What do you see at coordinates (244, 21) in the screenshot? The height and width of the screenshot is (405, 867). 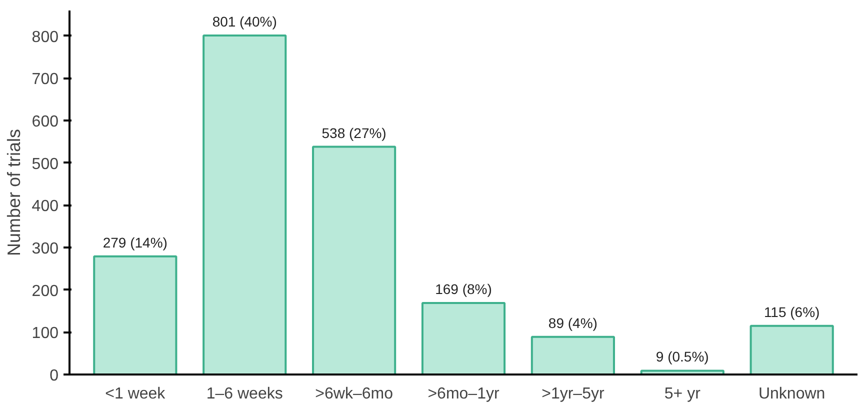 I see `data-label: 801 (40%)` at bounding box center [244, 21].